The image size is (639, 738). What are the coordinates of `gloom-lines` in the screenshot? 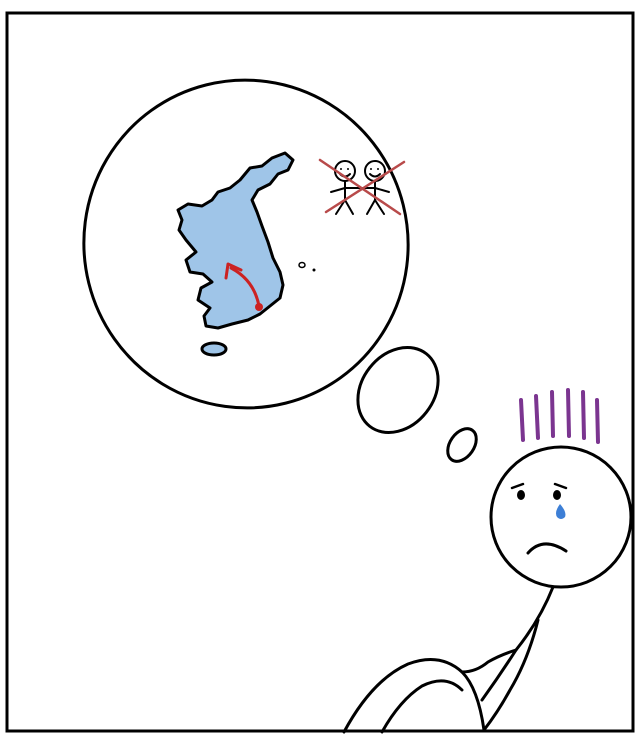 It's located at (559, 416).